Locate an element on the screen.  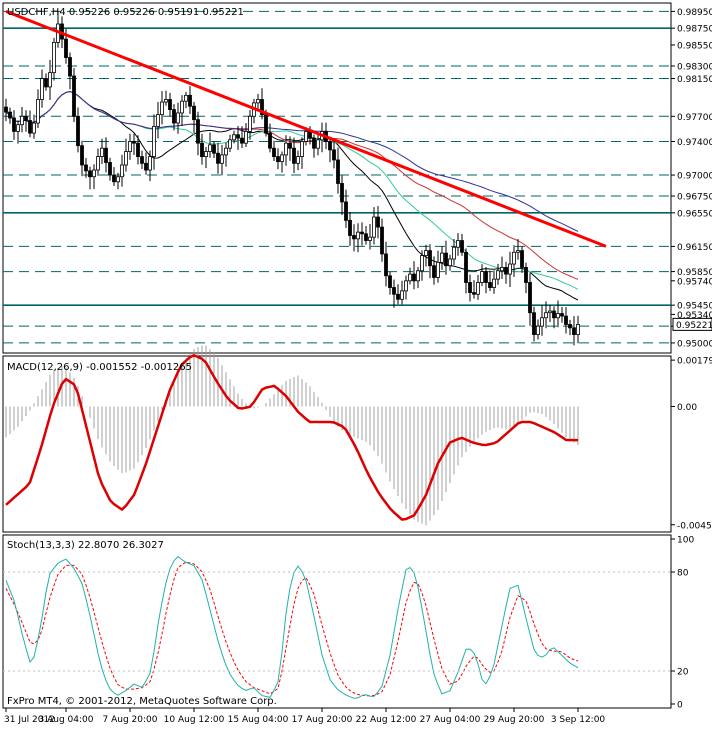
stochastic-tick-label: 80 is located at coordinates (683, 574).